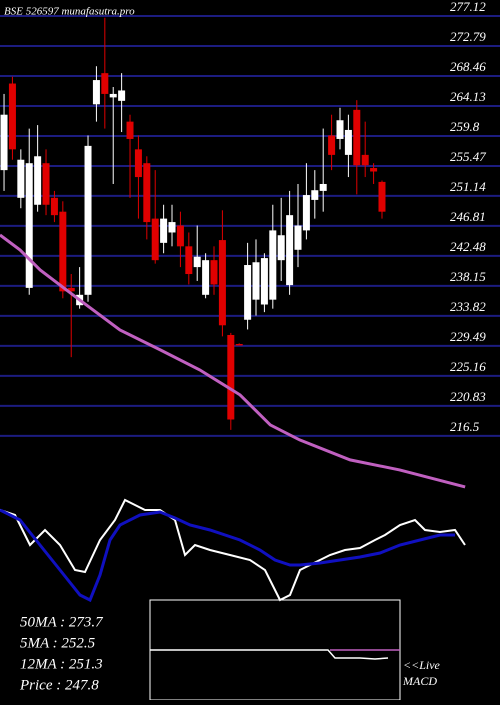 Image resolution: width=500 pixels, height=705 pixels. I want to click on y-tick-label: 233.82, so click(468, 306).